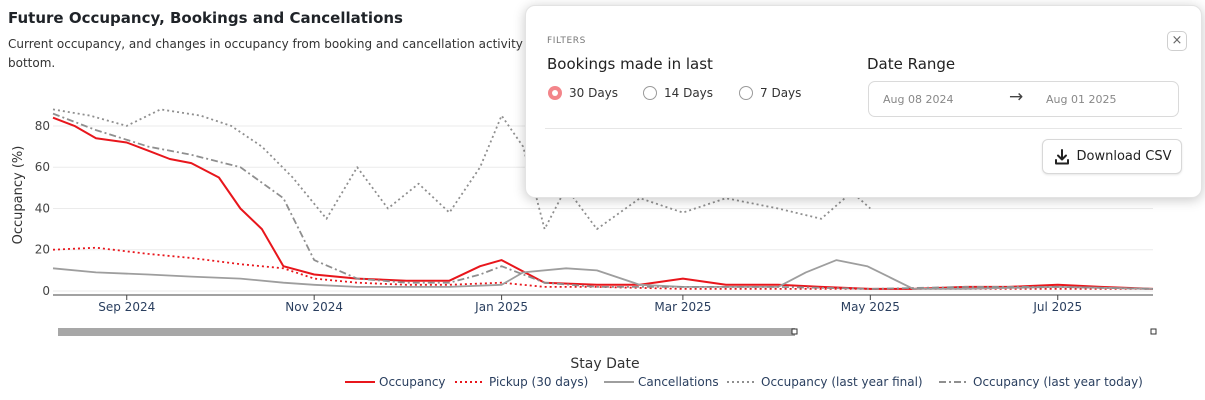  I want to click on close-filters-button: ×, so click(1177, 41).